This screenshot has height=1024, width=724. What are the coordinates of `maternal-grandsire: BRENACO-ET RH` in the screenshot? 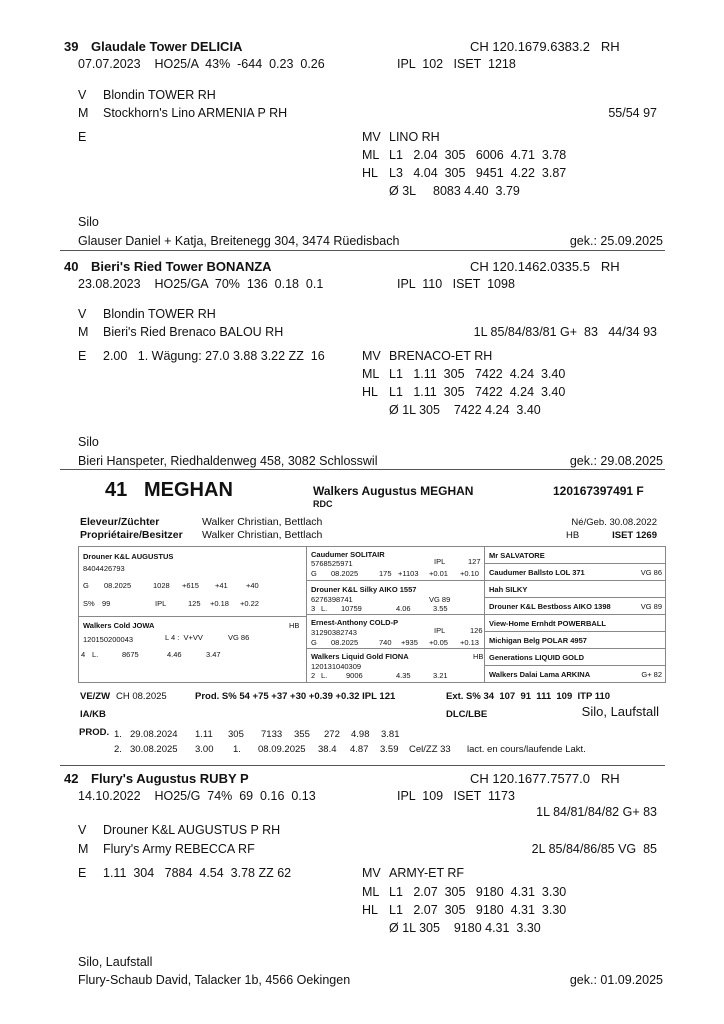 It's located at (441, 356).